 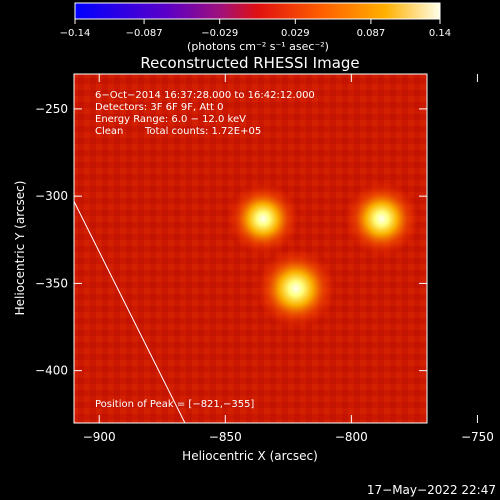 What do you see at coordinates (431, 490) in the screenshot?
I see `footer-timestamp: 17−May−2022 22:47` at bounding box center [431, 490].